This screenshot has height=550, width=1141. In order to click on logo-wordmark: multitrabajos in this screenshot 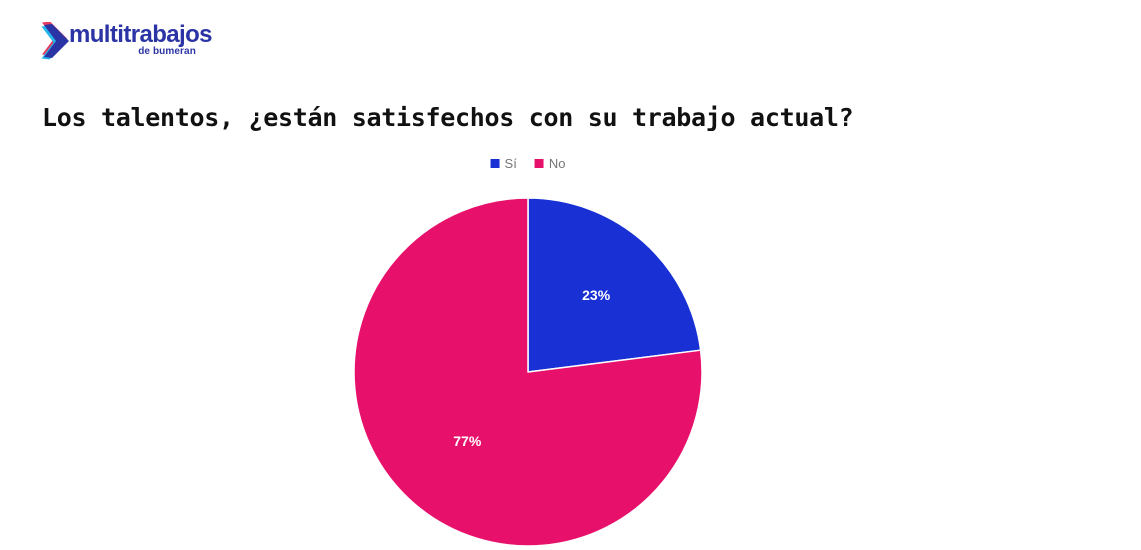, I will do `click(141, 34)`.